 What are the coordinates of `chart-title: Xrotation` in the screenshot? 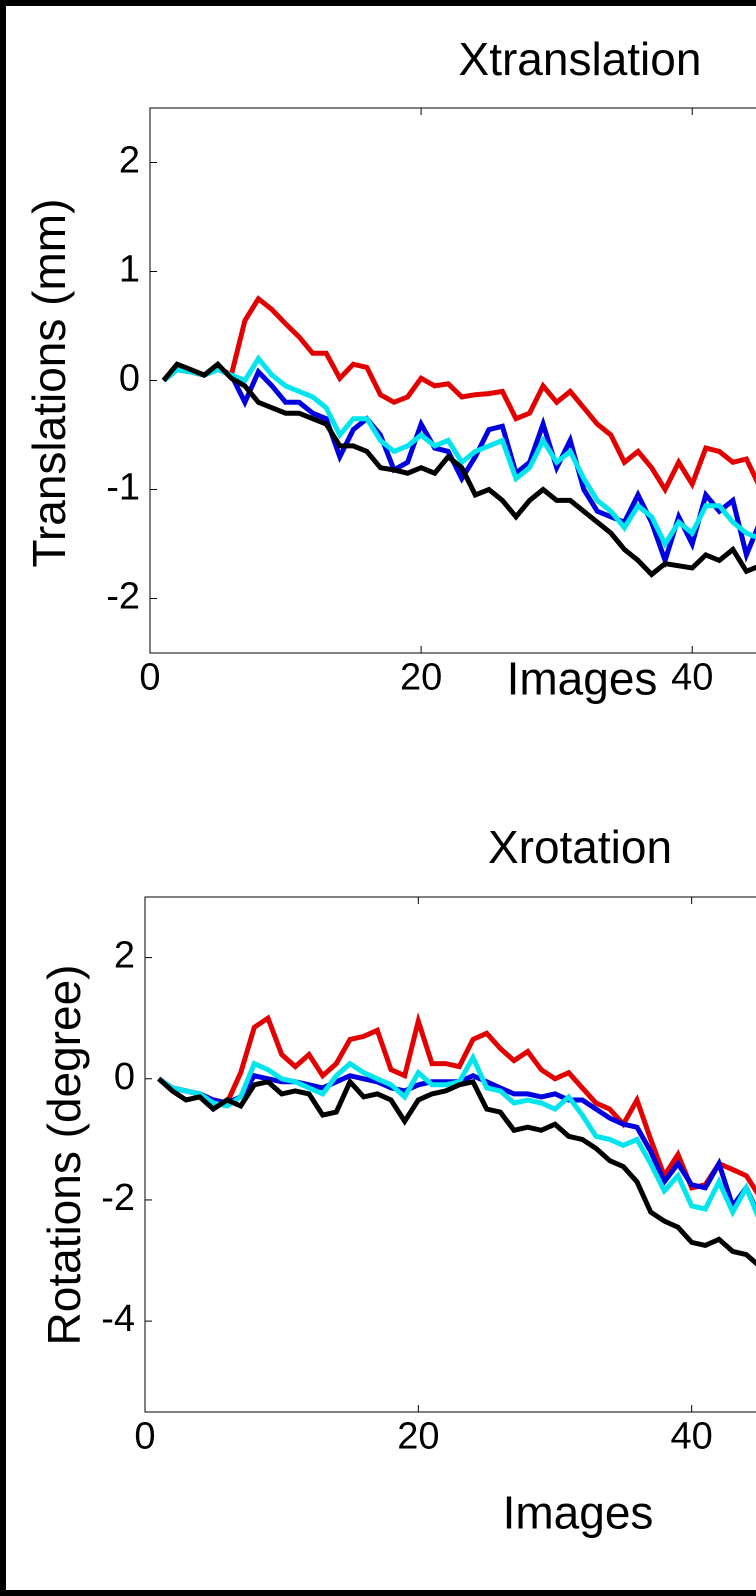 It's located at (580, 847).